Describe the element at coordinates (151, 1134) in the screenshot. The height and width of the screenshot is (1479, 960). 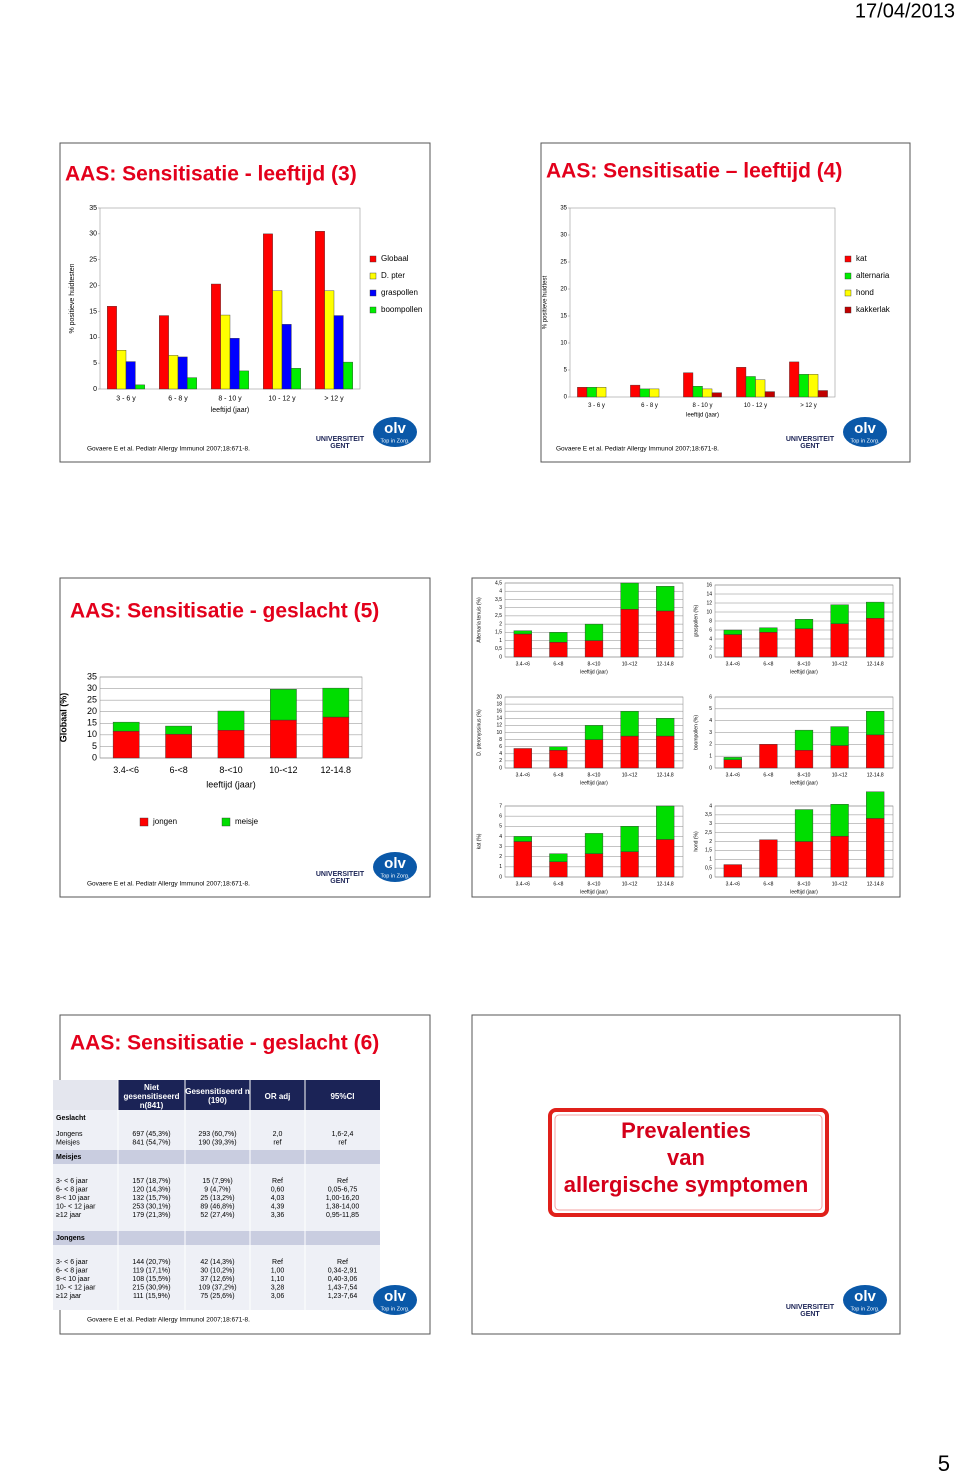
I see `table-cell: 697 (45,3%)` at that location.